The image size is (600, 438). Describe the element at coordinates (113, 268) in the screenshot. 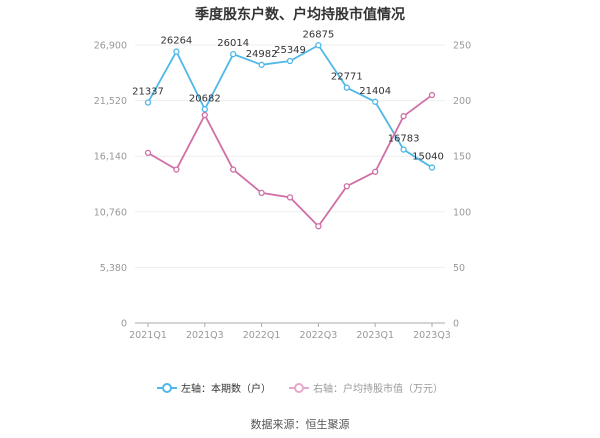

I see `left-axis-tick: 5,380` at that location.